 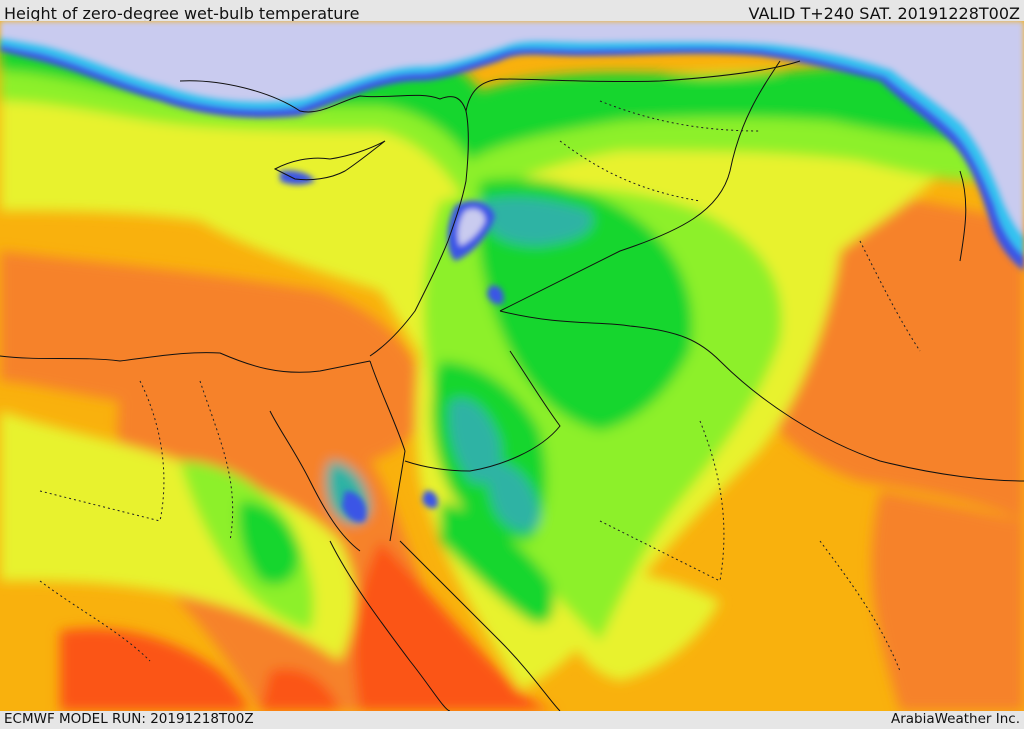 What do you see at coordinates (397, 496) in the screenshot?
I see `coastline-gulf-aqaba` at bounding box center [397, 496].